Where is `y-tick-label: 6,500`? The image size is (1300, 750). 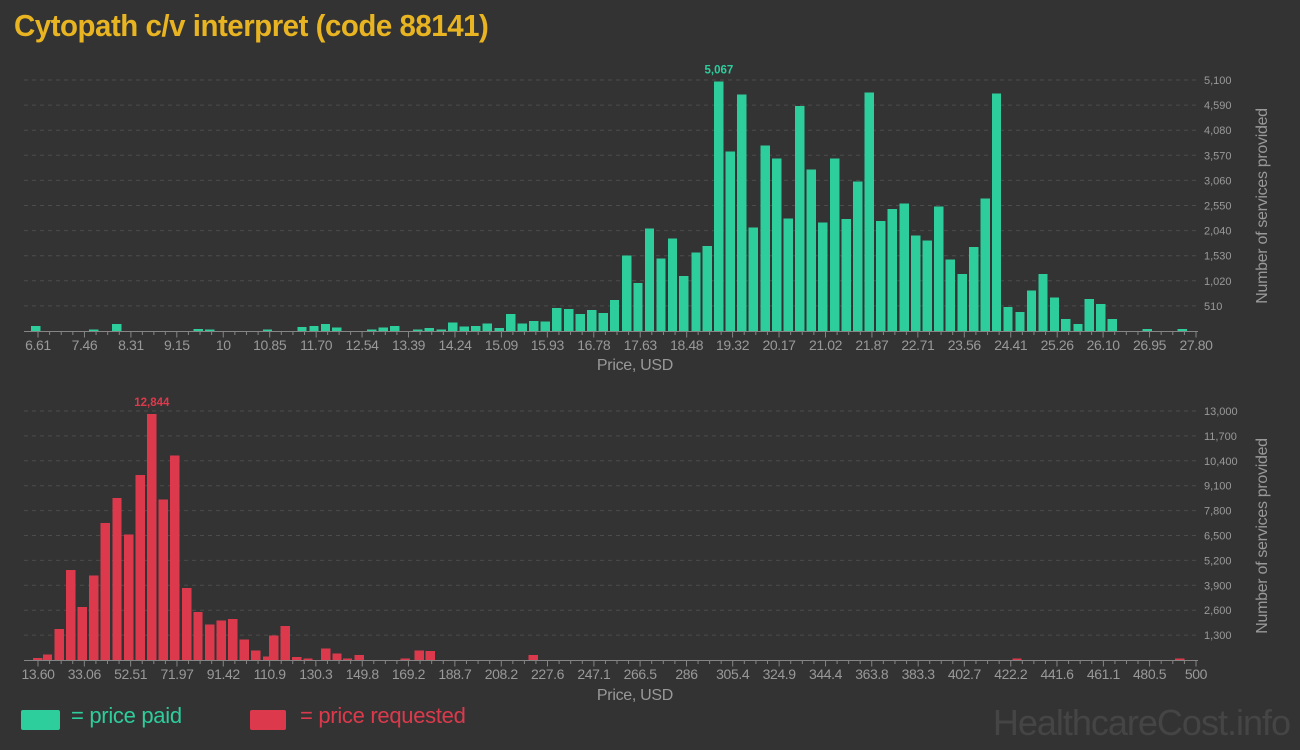
y-tick-label: 6,500 is located at coordinates (1218, 537).